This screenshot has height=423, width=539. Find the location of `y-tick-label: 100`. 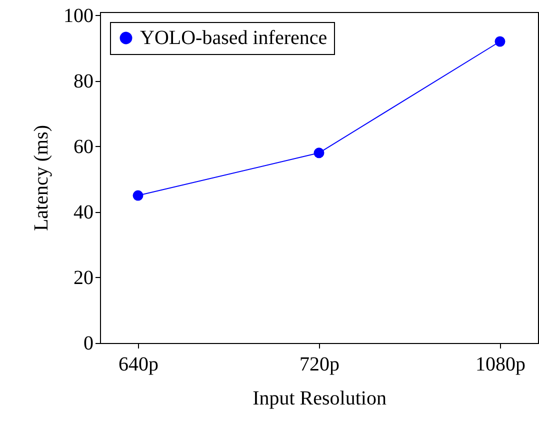

y-tick-label: 100 is located at coordinates (79, 15).